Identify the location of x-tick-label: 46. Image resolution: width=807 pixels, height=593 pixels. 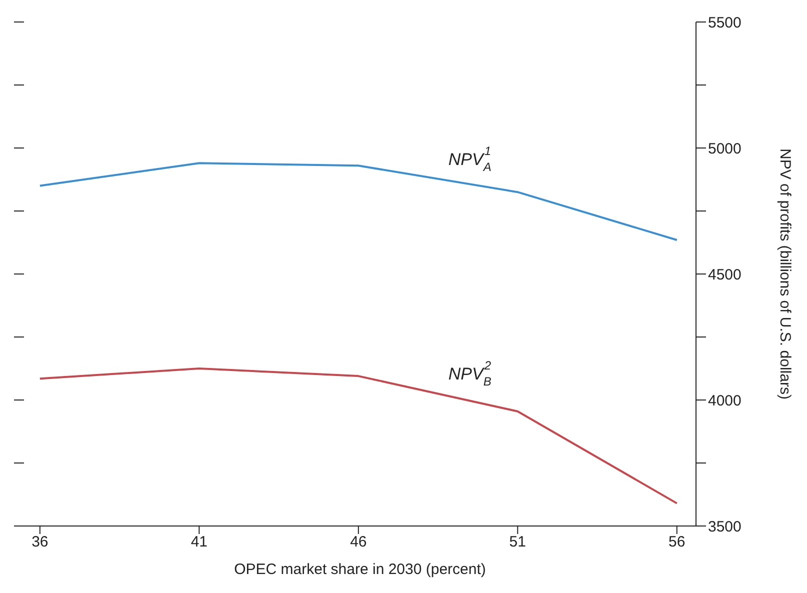
(358, 542).